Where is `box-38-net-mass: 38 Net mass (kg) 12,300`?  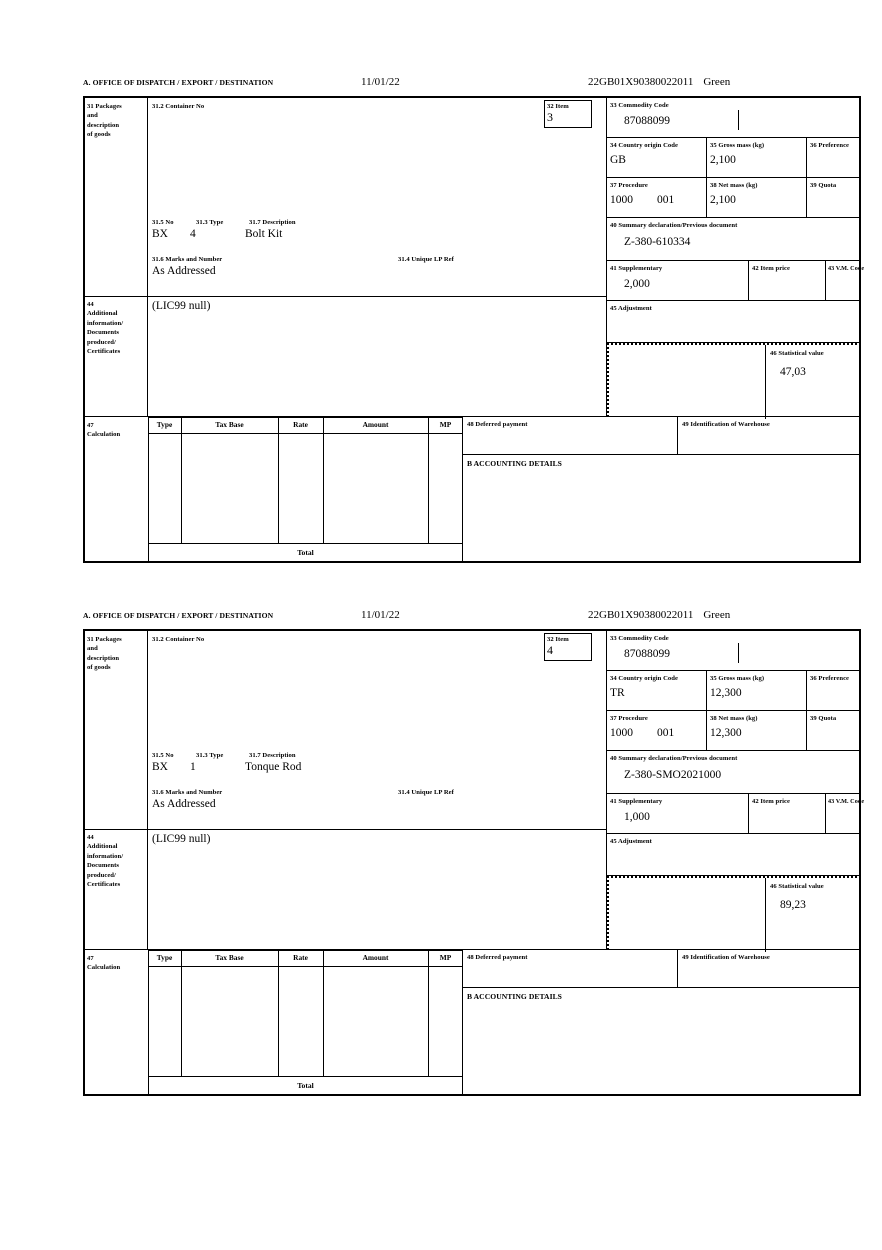 box-38-net-mass: 38 Net mass (kg) 12,300 is located at coordinates (757, 731).